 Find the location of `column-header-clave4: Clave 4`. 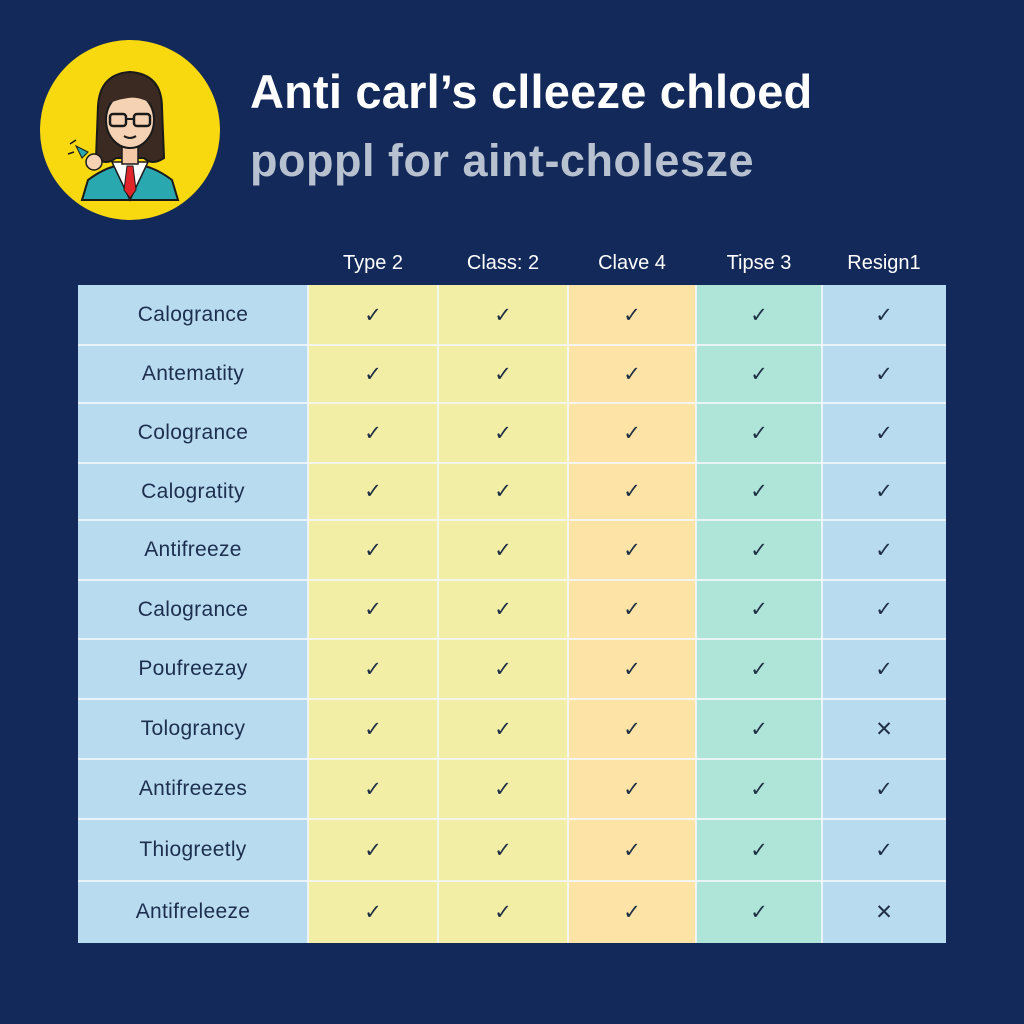

column-header-clave4: Clave 4 is located at coordinates (632, 263).